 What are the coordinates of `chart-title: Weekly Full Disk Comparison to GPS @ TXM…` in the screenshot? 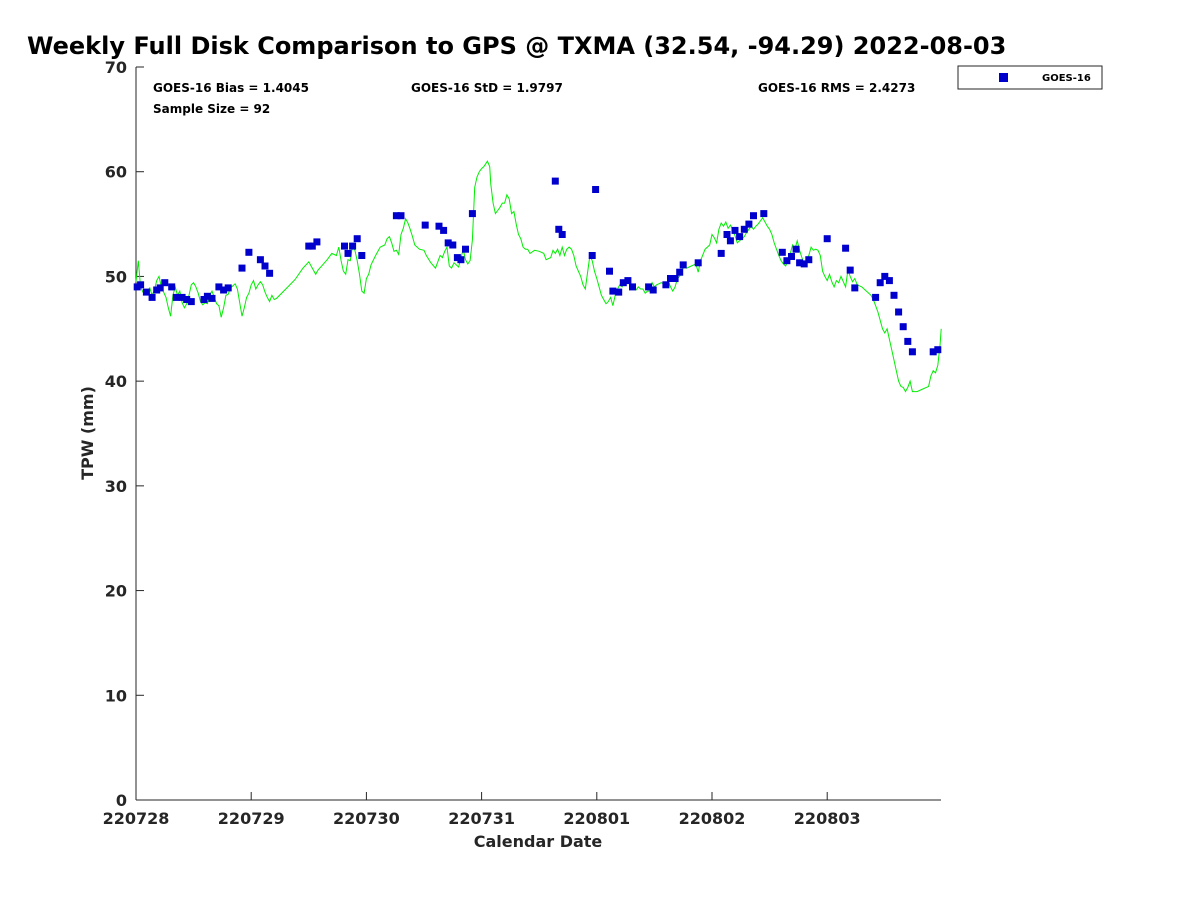 It's located at (516, 46).